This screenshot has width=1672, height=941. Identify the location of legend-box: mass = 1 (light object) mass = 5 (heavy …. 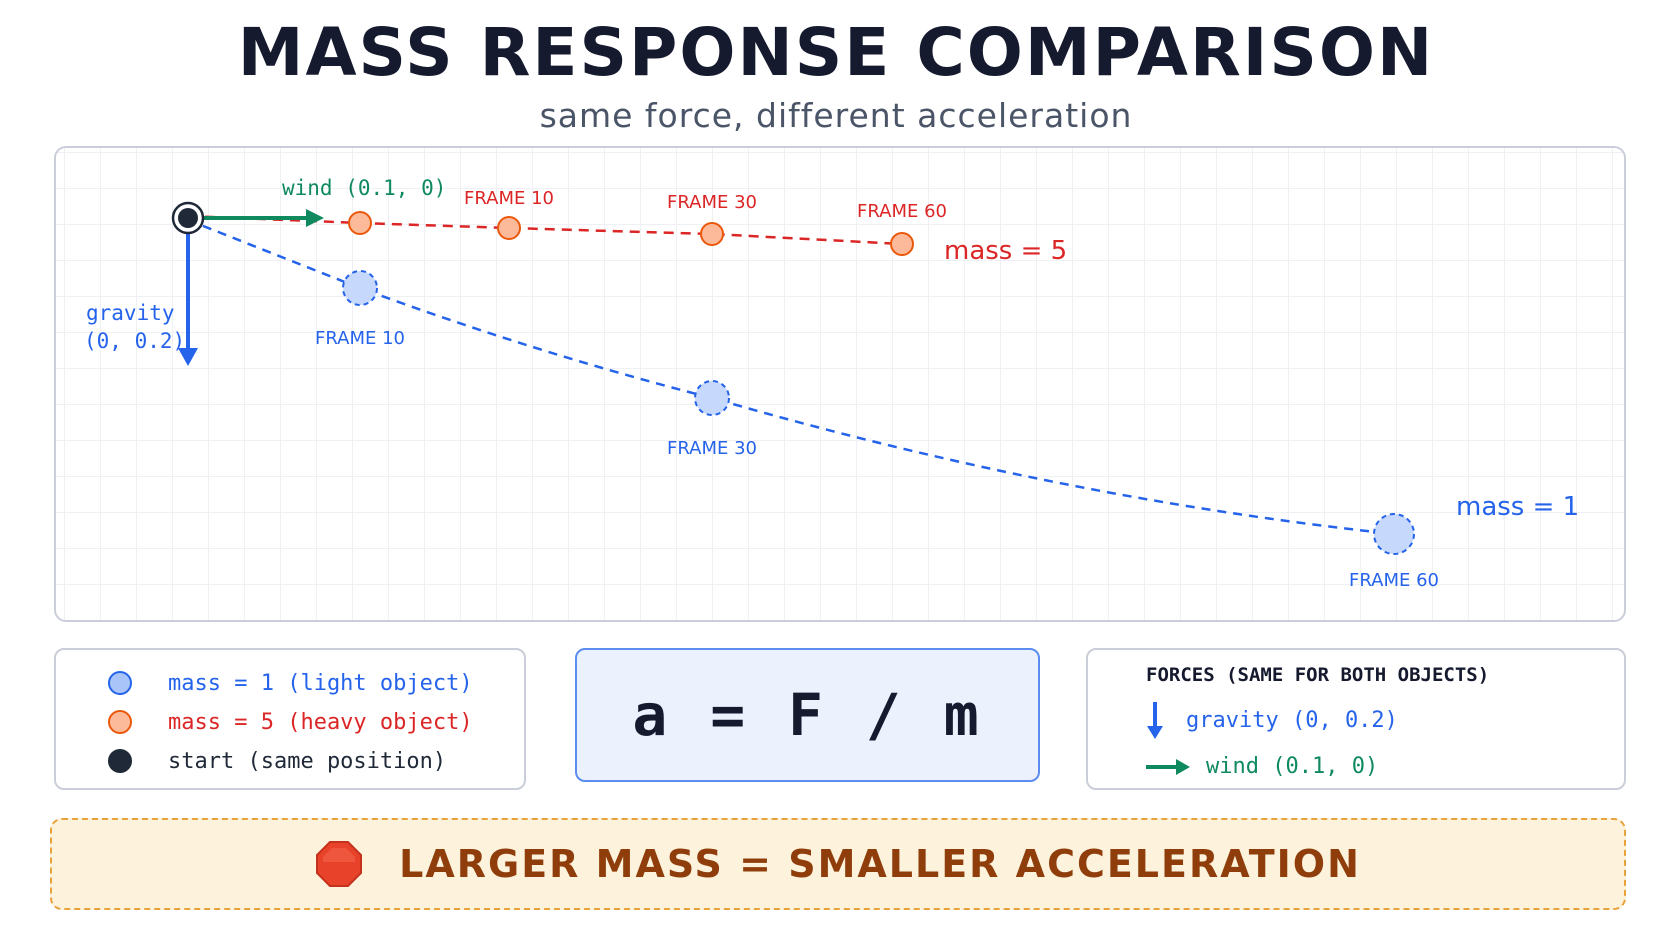
(290, 719).